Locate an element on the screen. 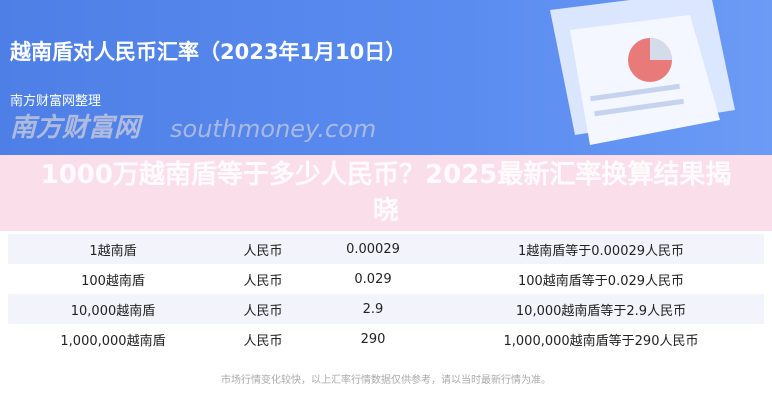 Image resolution: width=772 pixels, height=400 pixels. table-row: 10,000越南盾 人民币 2.9 10,000越南盾等于2.9人民币 is located at coordinates (386, 309).